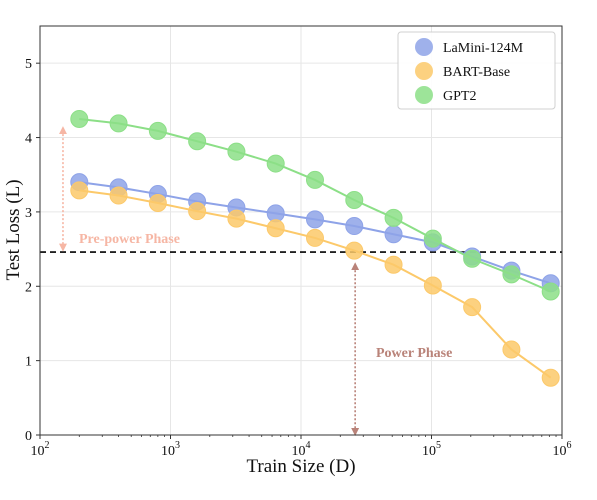 The image size is (597, 500). I want to click on power-phase-label: Power Phase, so click(414, 353).